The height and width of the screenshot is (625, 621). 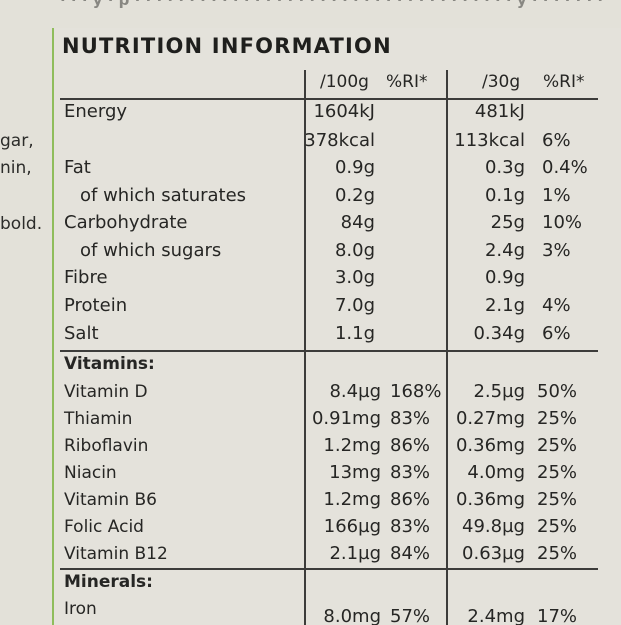 What do you see at coordinates (17, 141) in the screenshot?
I see `cropped-side-text: gar,` at bounding box center [17, 141].